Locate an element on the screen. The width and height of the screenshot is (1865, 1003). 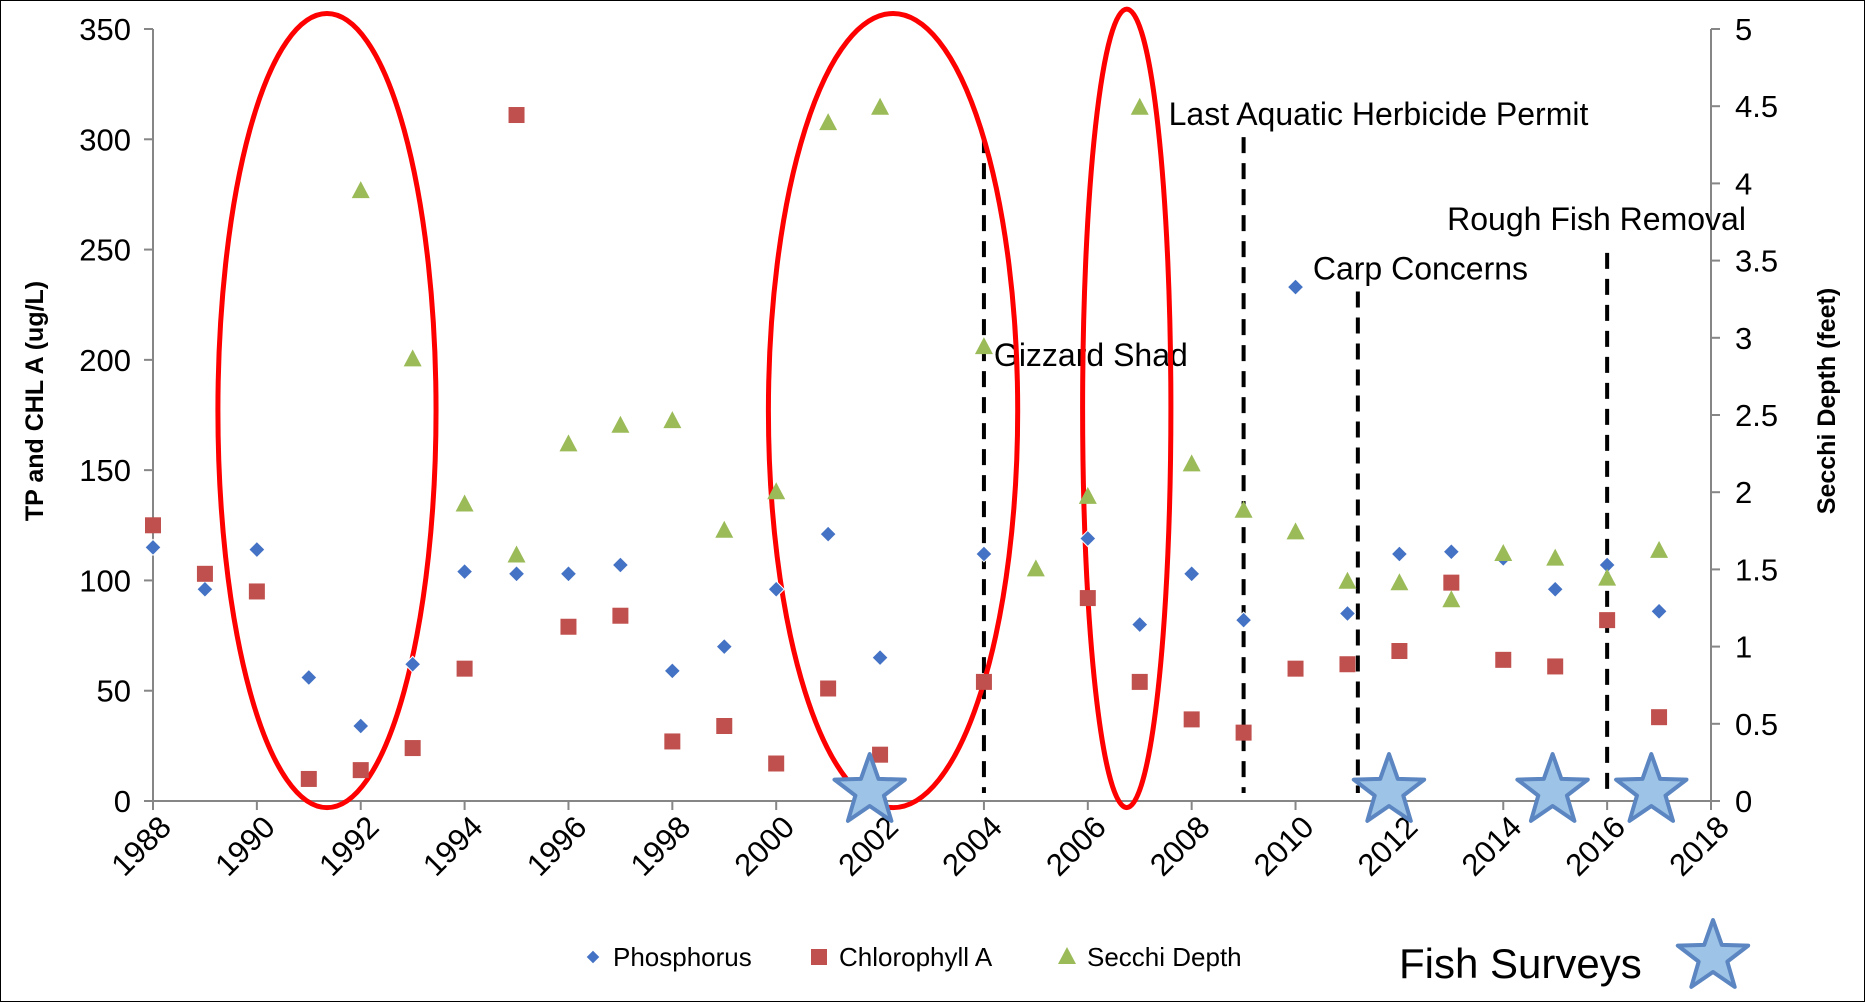
y-tick-label: 250 is located at coordinates (105, 250).